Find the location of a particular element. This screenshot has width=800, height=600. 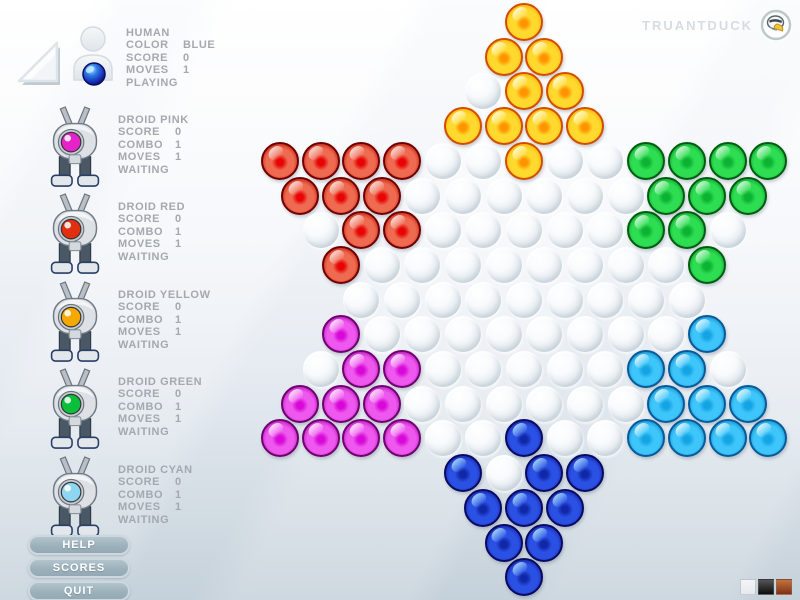

quit-button: QUIT is located at coordinates (79, 590).